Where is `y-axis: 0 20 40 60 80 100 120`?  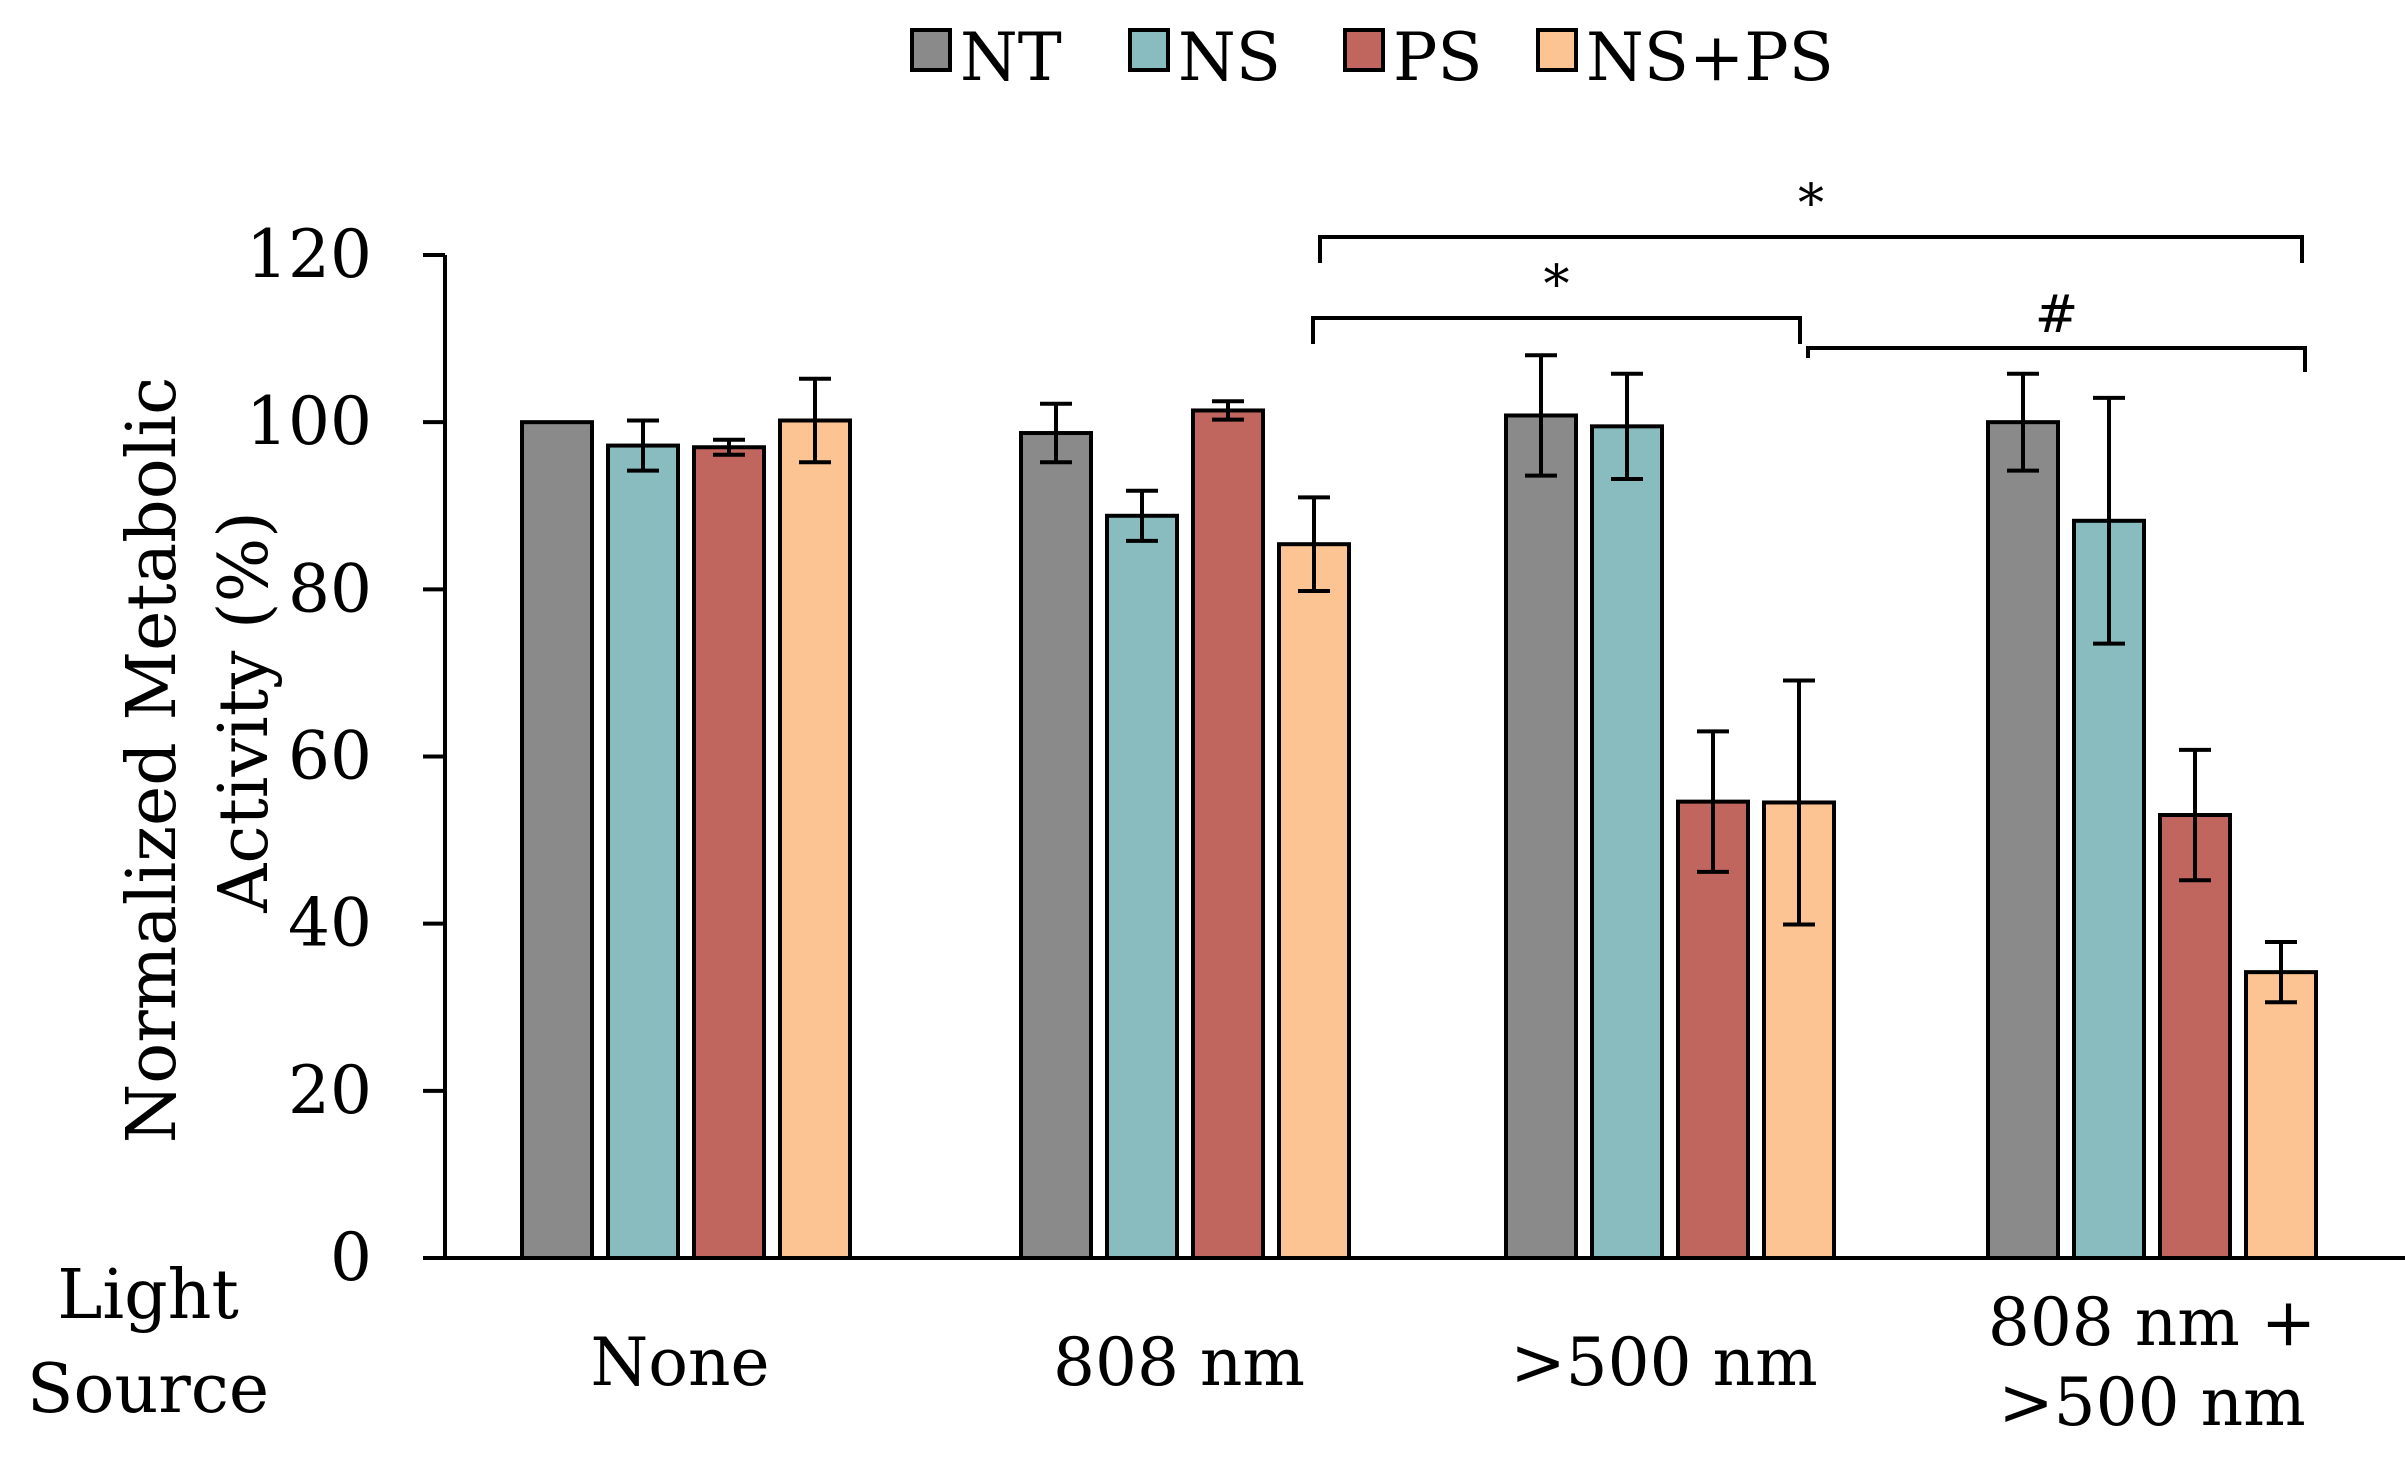
y-axis: 0 20 40 60 80 100 120 is located at coordinates (346, 756).